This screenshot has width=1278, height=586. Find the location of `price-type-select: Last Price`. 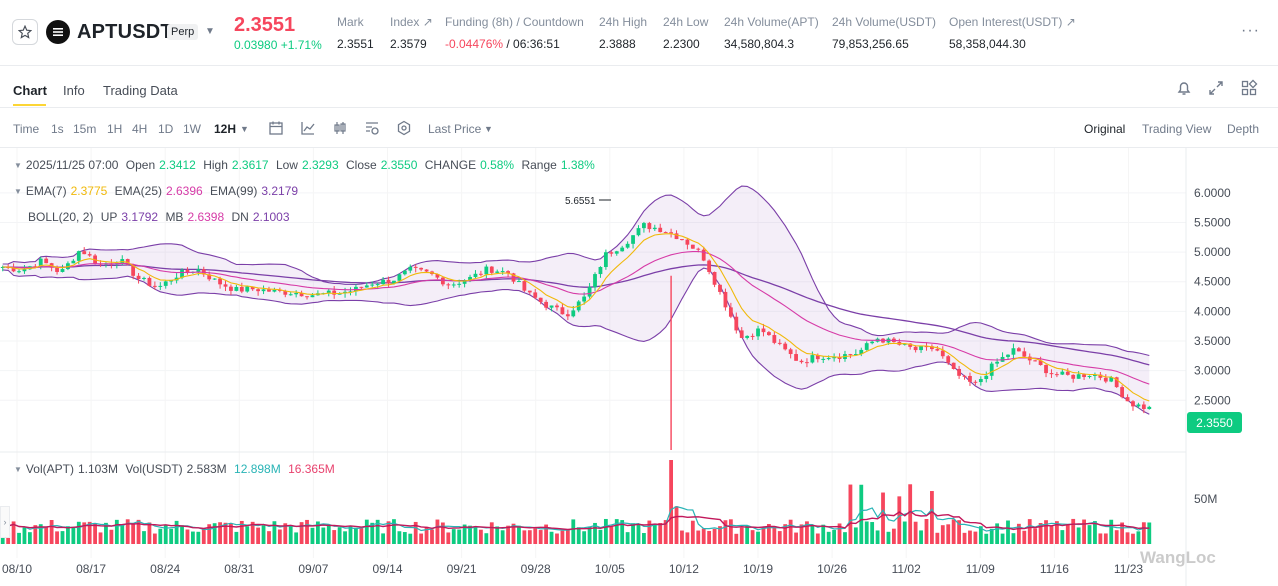

price-type-select: Last Price is located at coordinates (455, 129).